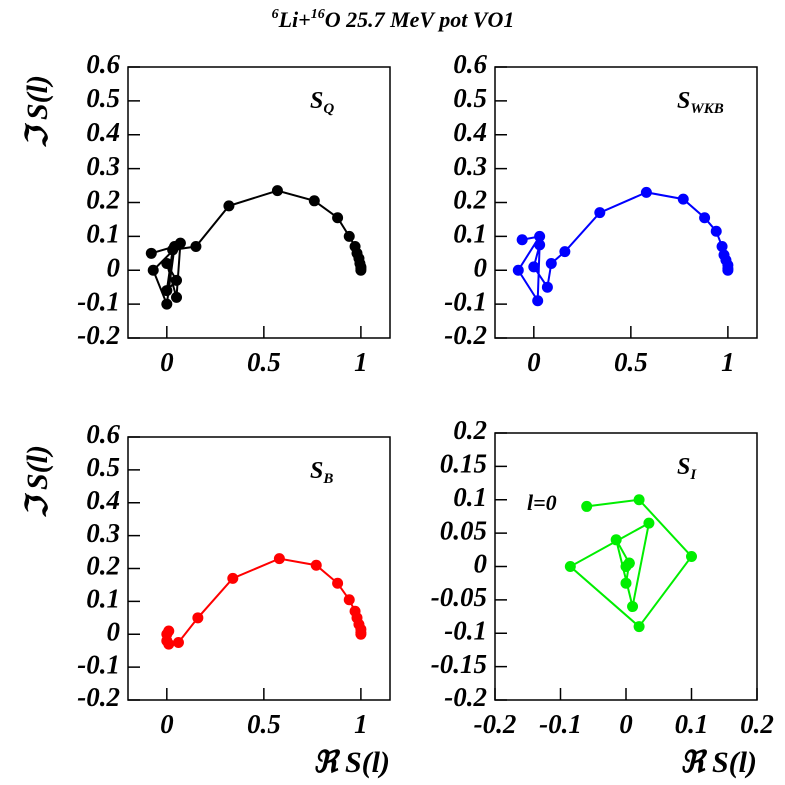 The height and width of the screenshot is (785, 785). Describe the element at coordinates (459, 664) in the screenshot. I see `y-tick-label: -0.15` at that location.